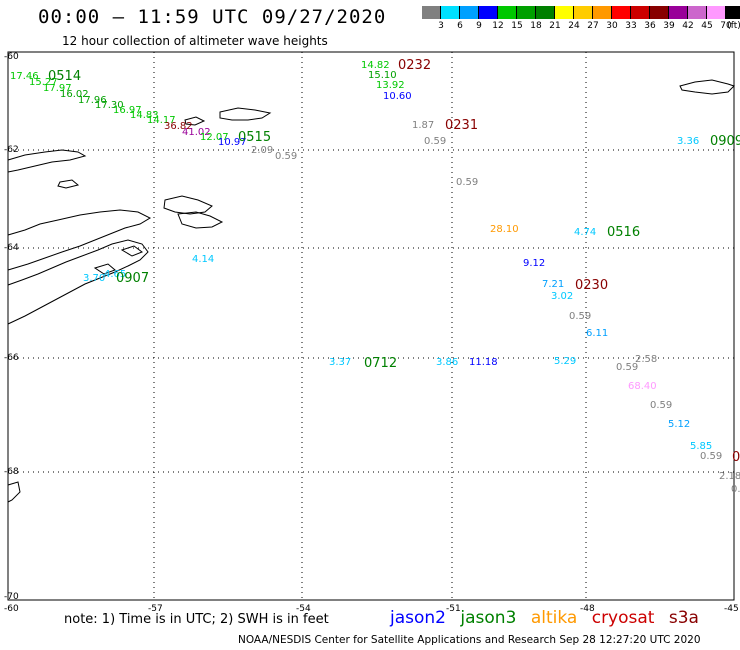 Image resolution: width=740 pixels, height=650 pixels. I want to click on color-scale-label: 45, so click(707, 26).